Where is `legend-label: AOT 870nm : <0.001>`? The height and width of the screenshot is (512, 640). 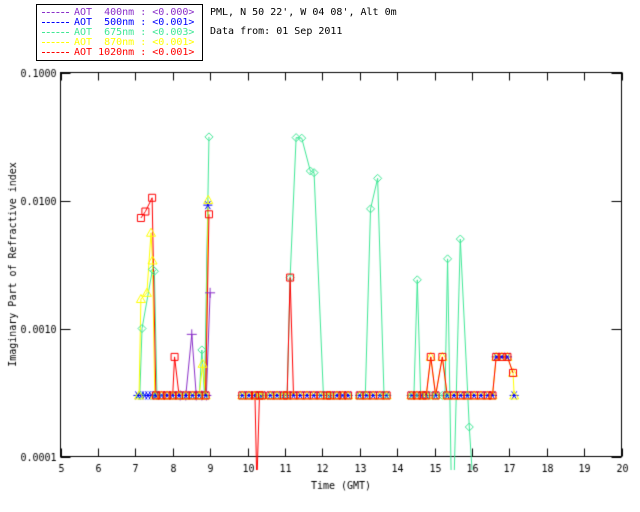
legend-label: AOT 870nm : <0.001> is located at coordinates (134, 43).